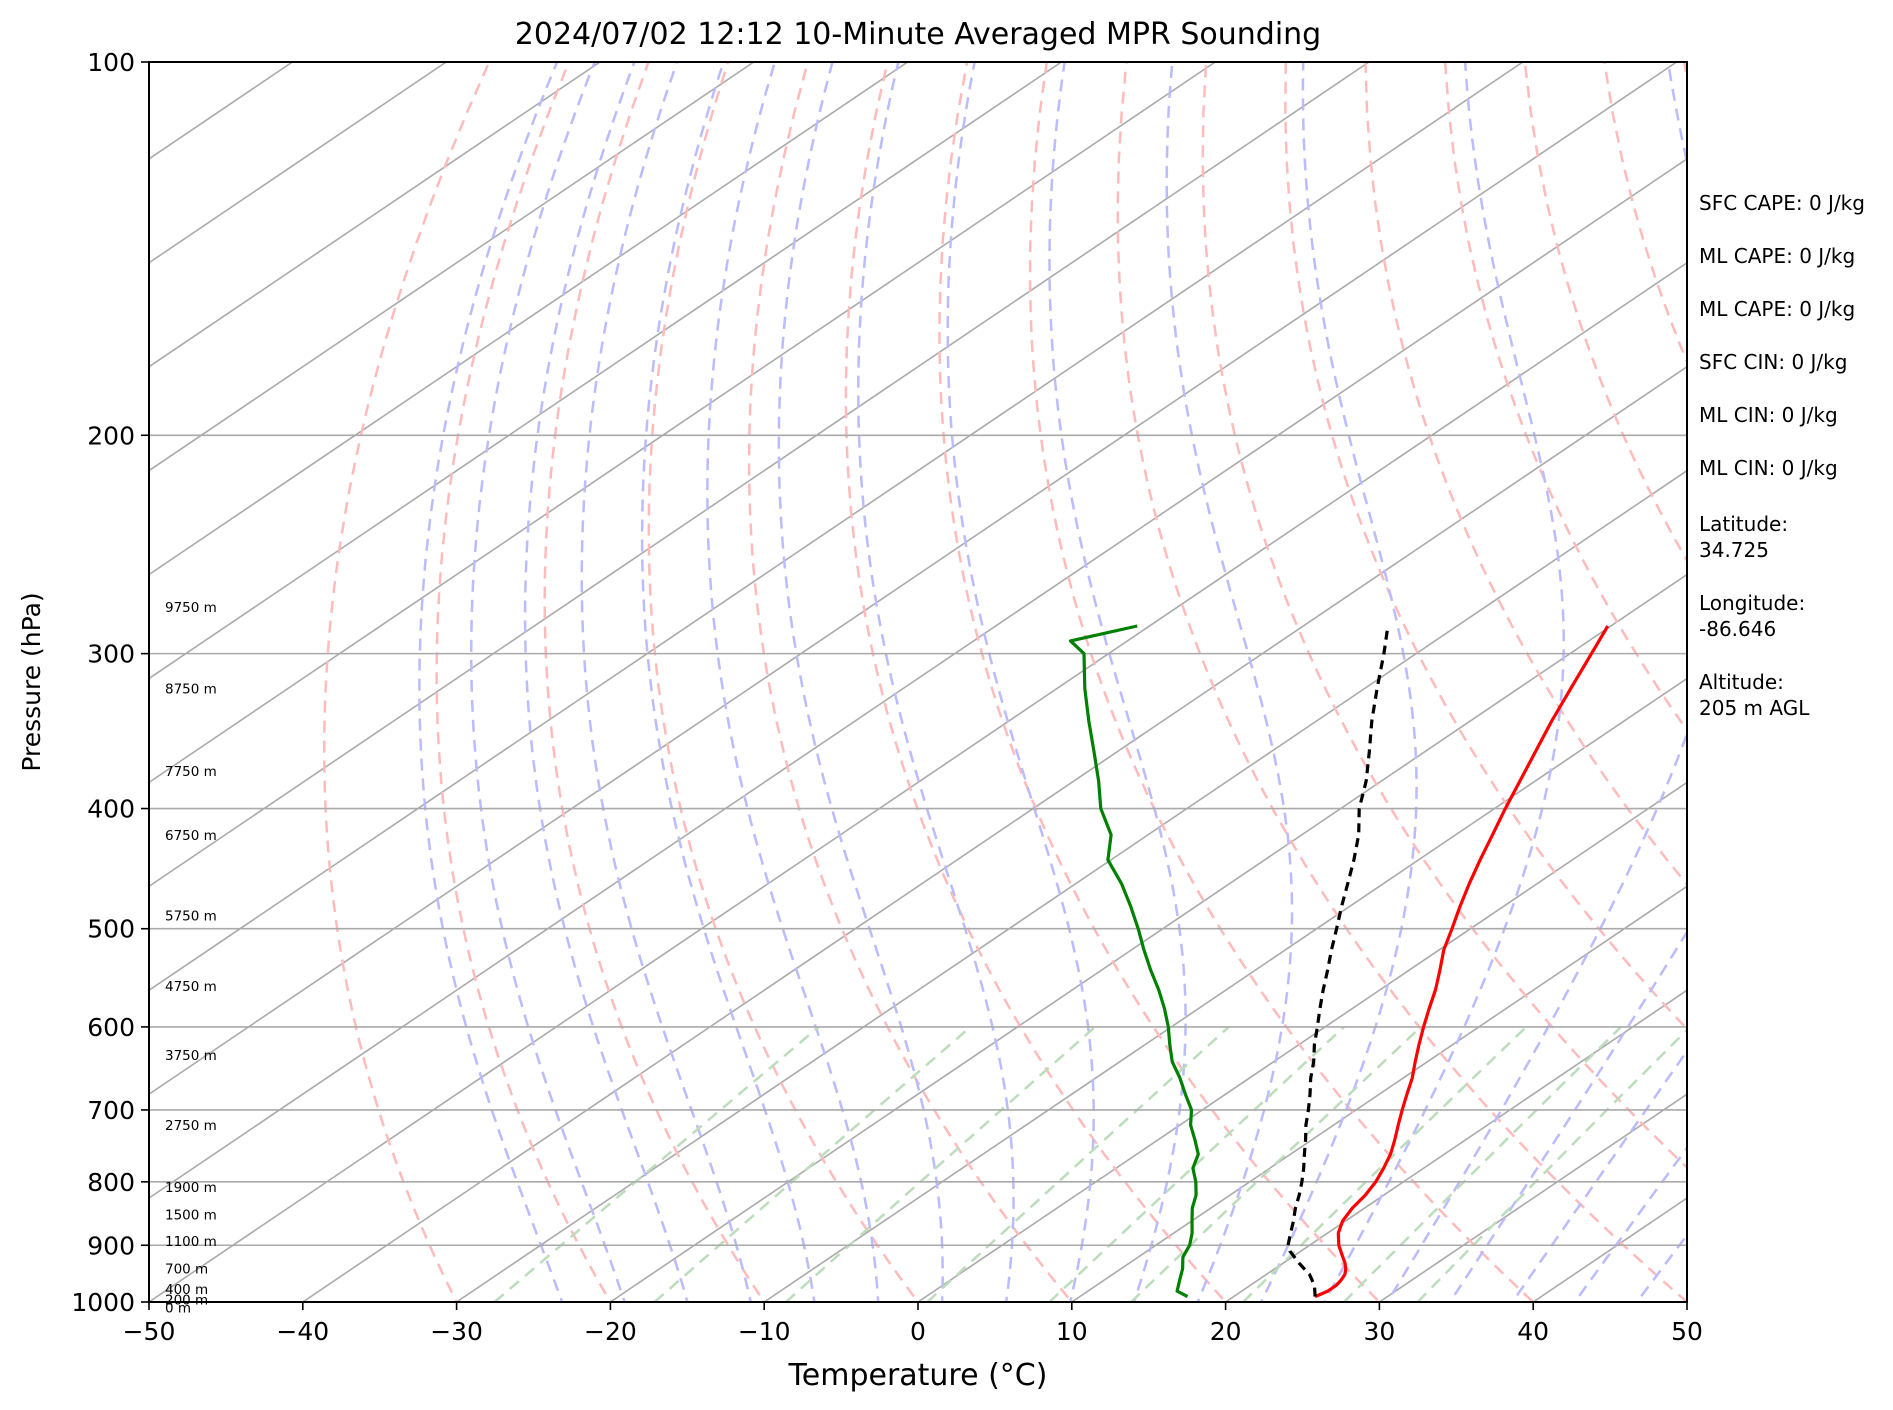  Describe the element at coordinates (1134, 961) in the screenshot. I see `dewpoint-line` at that location.